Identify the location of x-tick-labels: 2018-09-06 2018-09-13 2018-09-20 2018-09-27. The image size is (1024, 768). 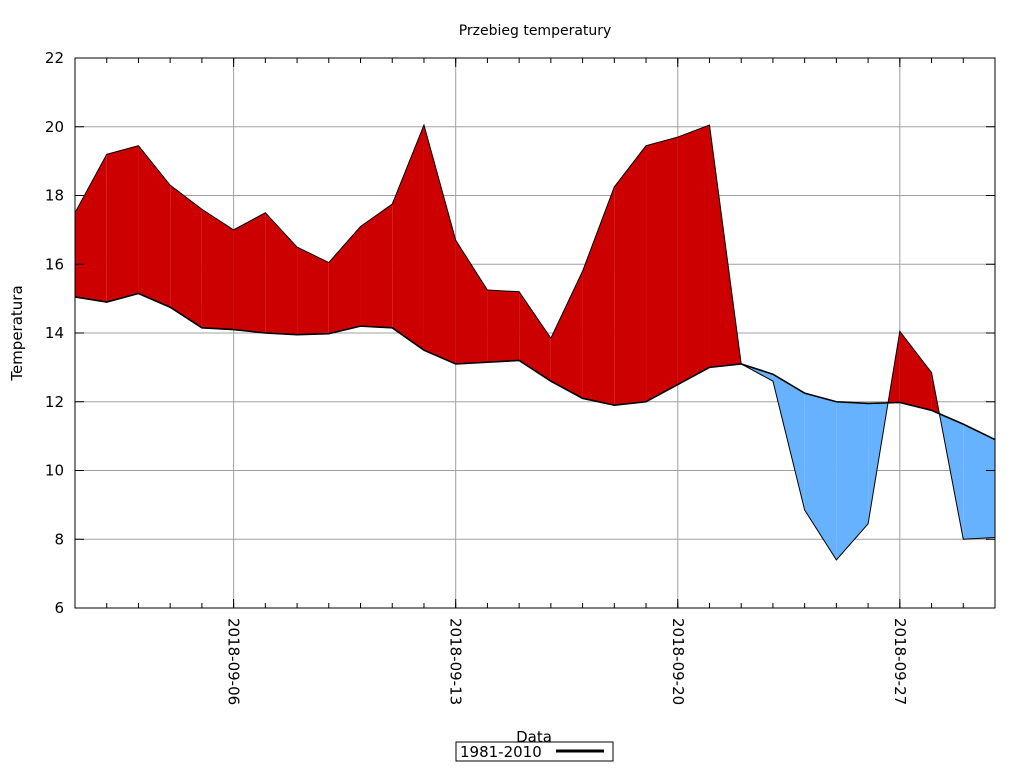
(567, 661).